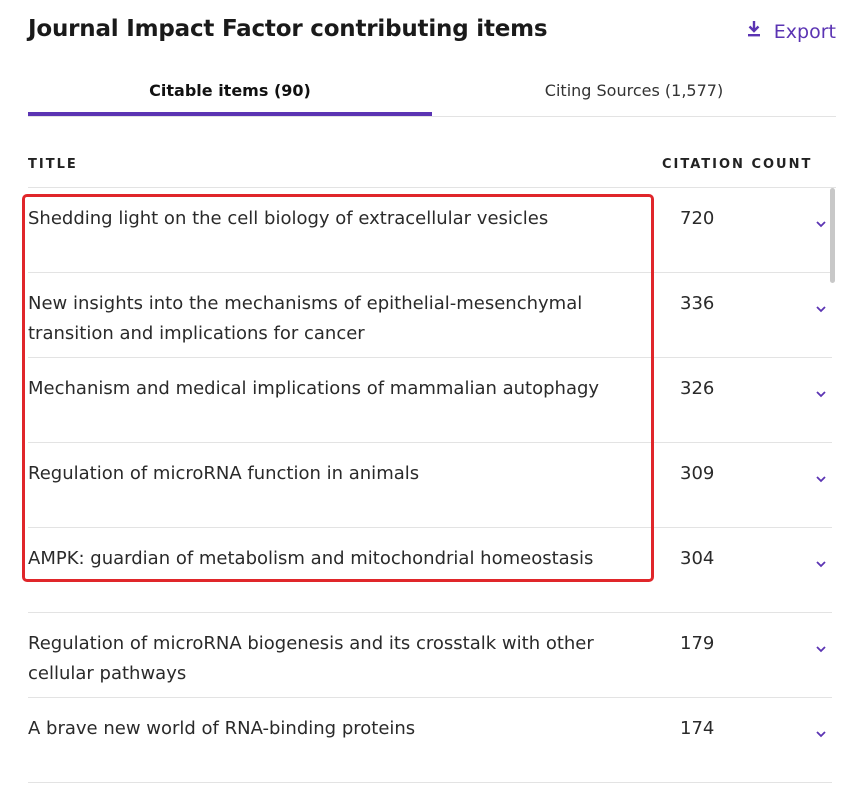  What do you see at coordinates (697, 728) in the screenshot?
I see `citation-count: 174` at bounding box center [697, 728].